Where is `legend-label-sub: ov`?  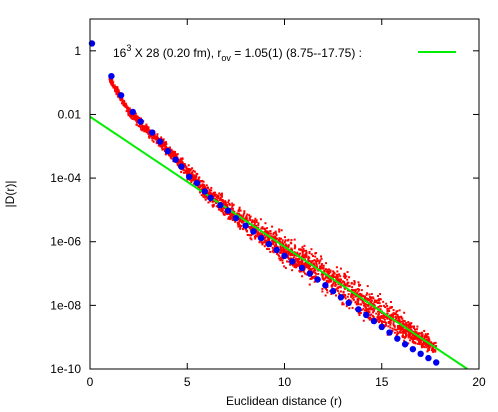
legend-label-sub: ov is located at coordinates (226, 58).